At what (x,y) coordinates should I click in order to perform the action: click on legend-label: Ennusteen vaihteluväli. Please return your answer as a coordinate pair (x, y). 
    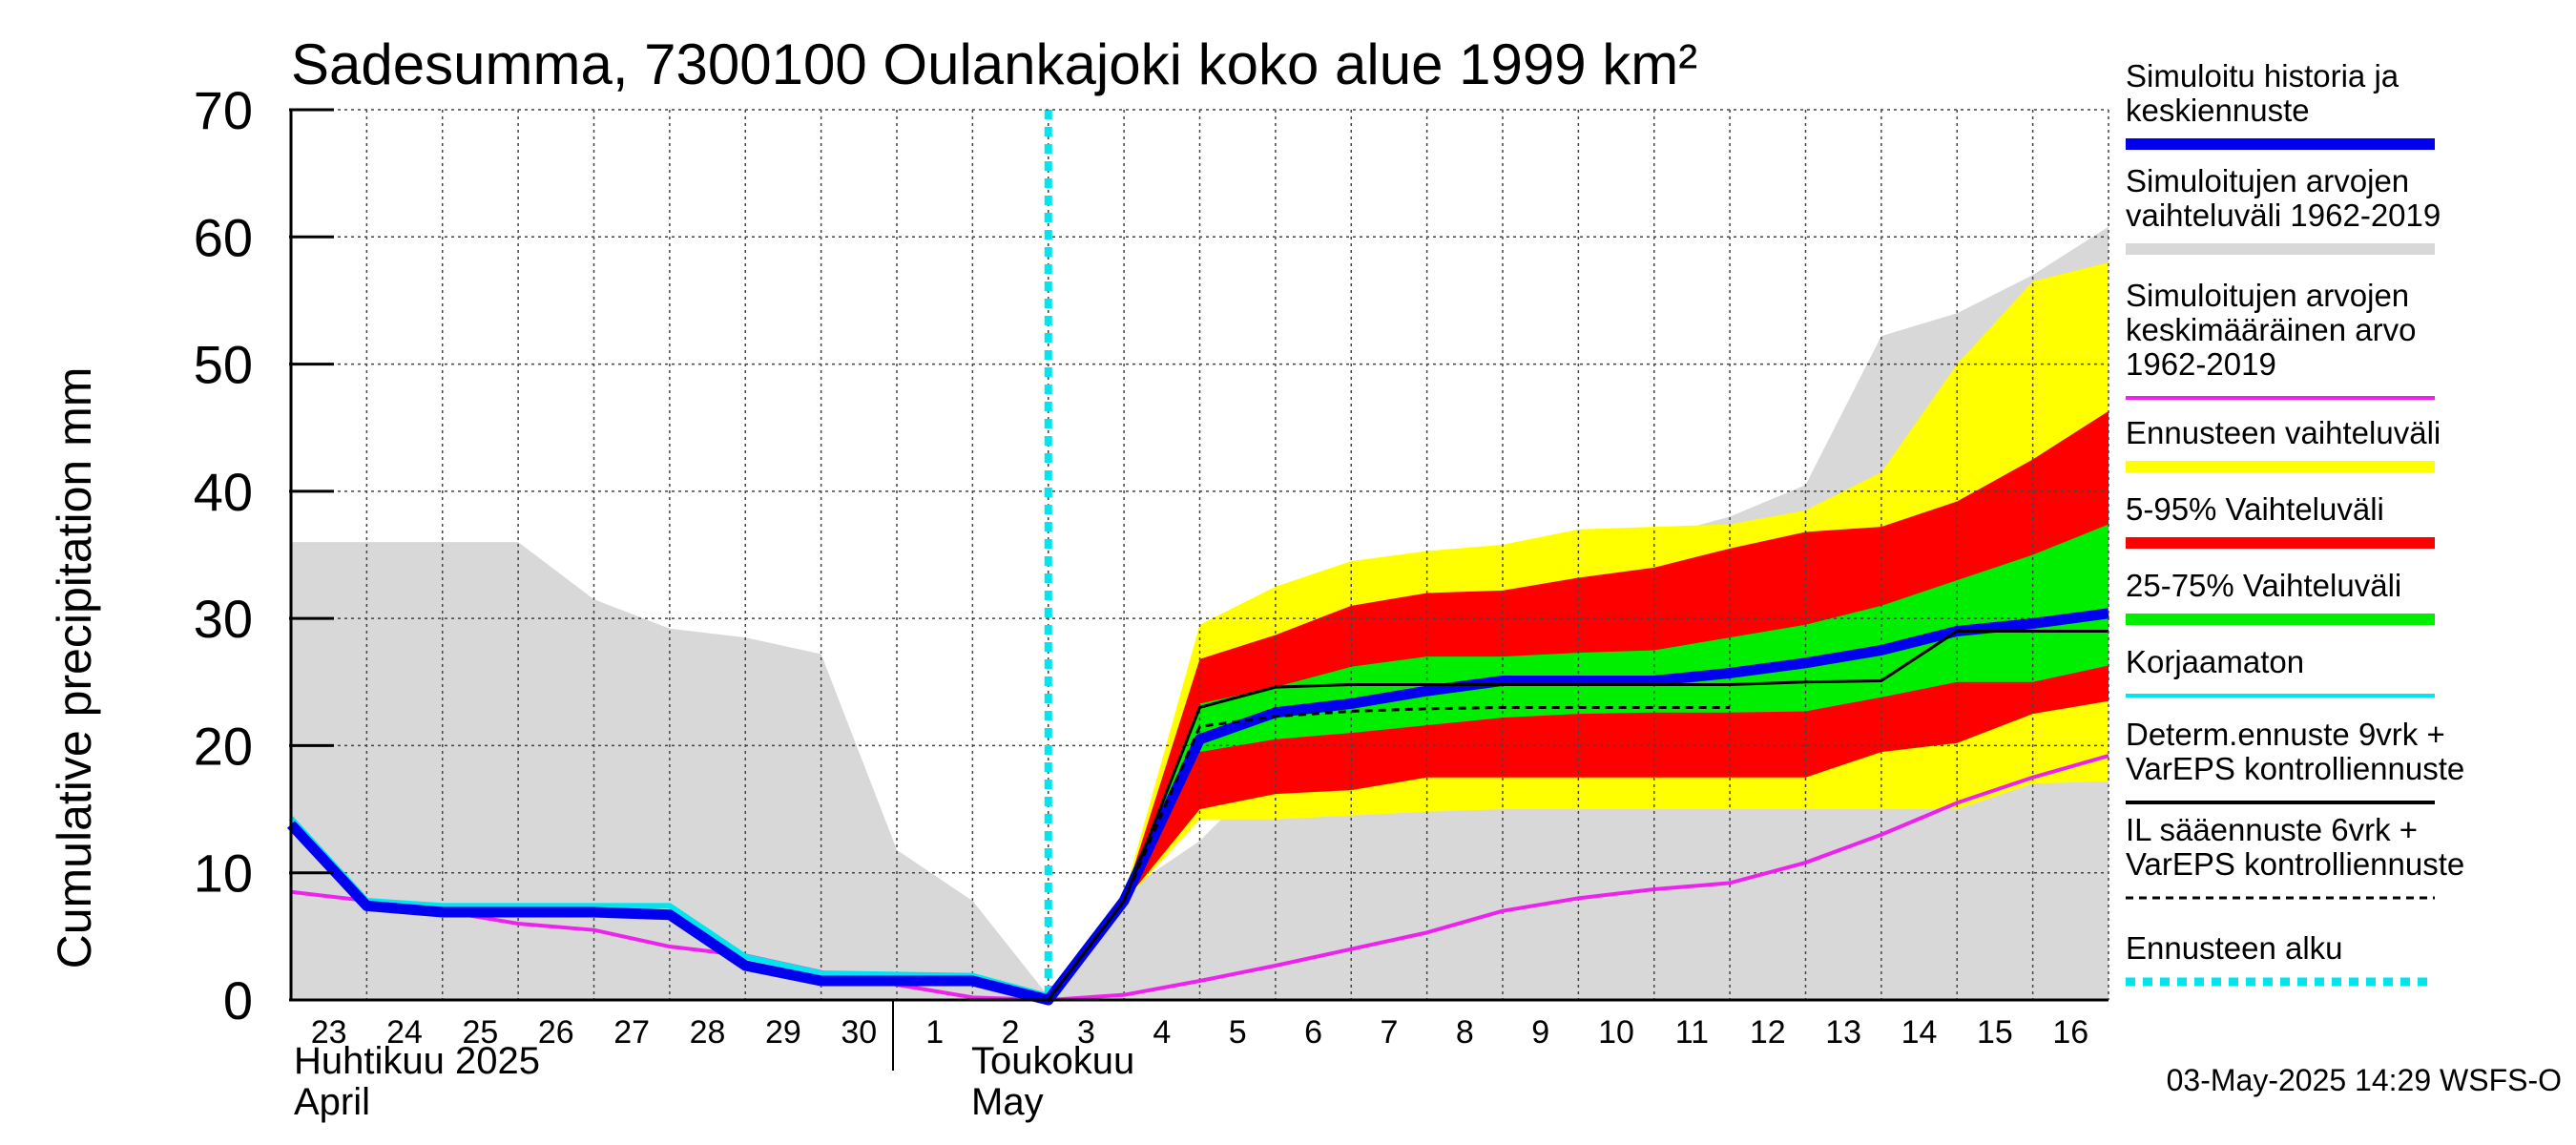
    Looking at the image, I should click on (2283, 432).